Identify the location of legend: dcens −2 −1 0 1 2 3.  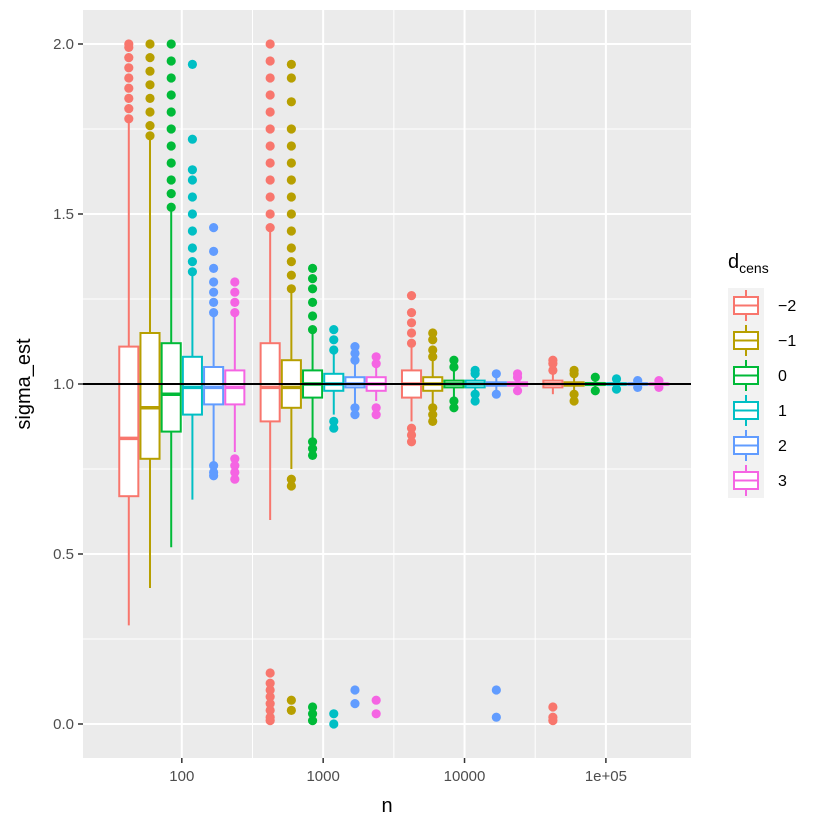
(762, 374).